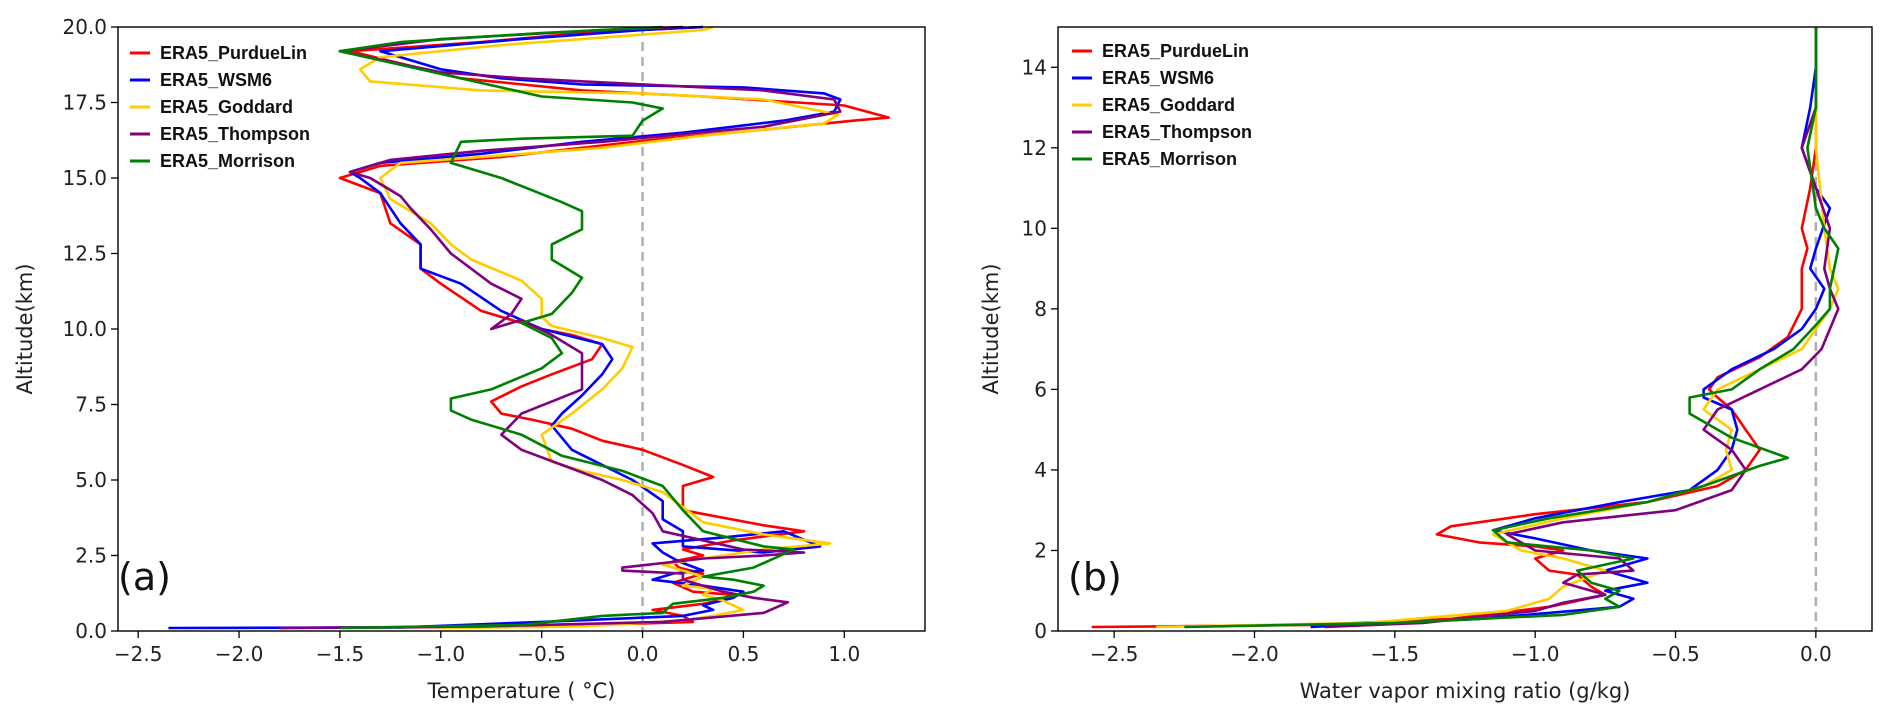 Image resolution: width=1892 pixels, height=721 pixels. I want to click on x-tick-label: 0.5, so click(744, 654).